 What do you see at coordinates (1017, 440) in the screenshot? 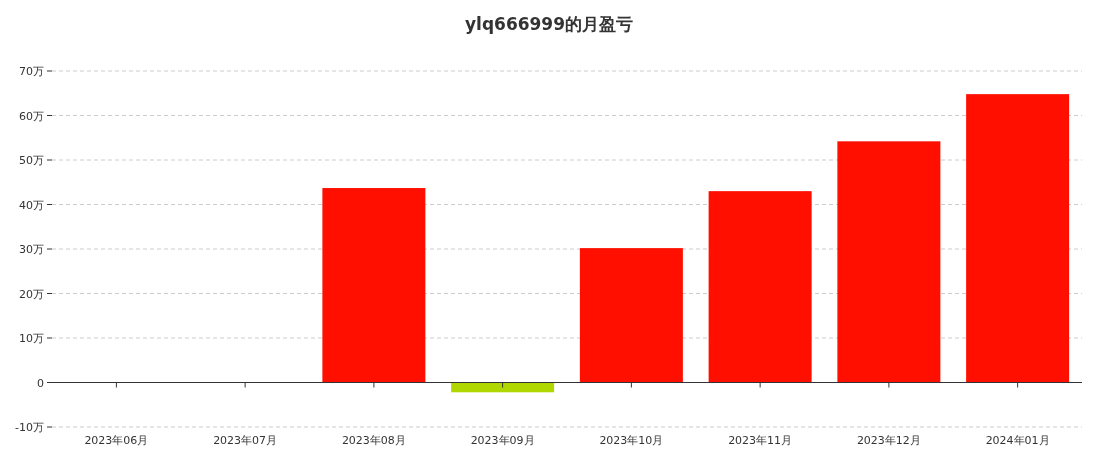
I see `x-tick-label: 2024年01月` at bounding box center [1017, 440].